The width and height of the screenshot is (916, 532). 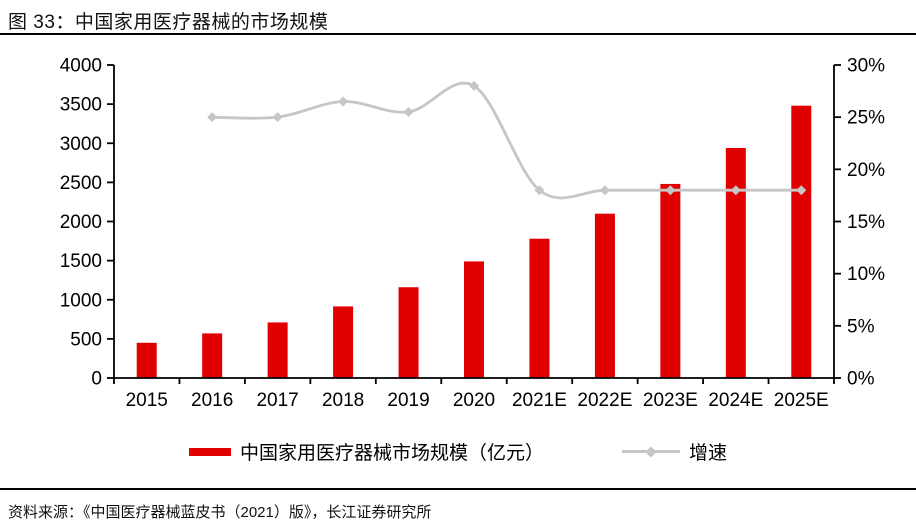 I want to click on bar-2024E, so click(x=735, y=262).